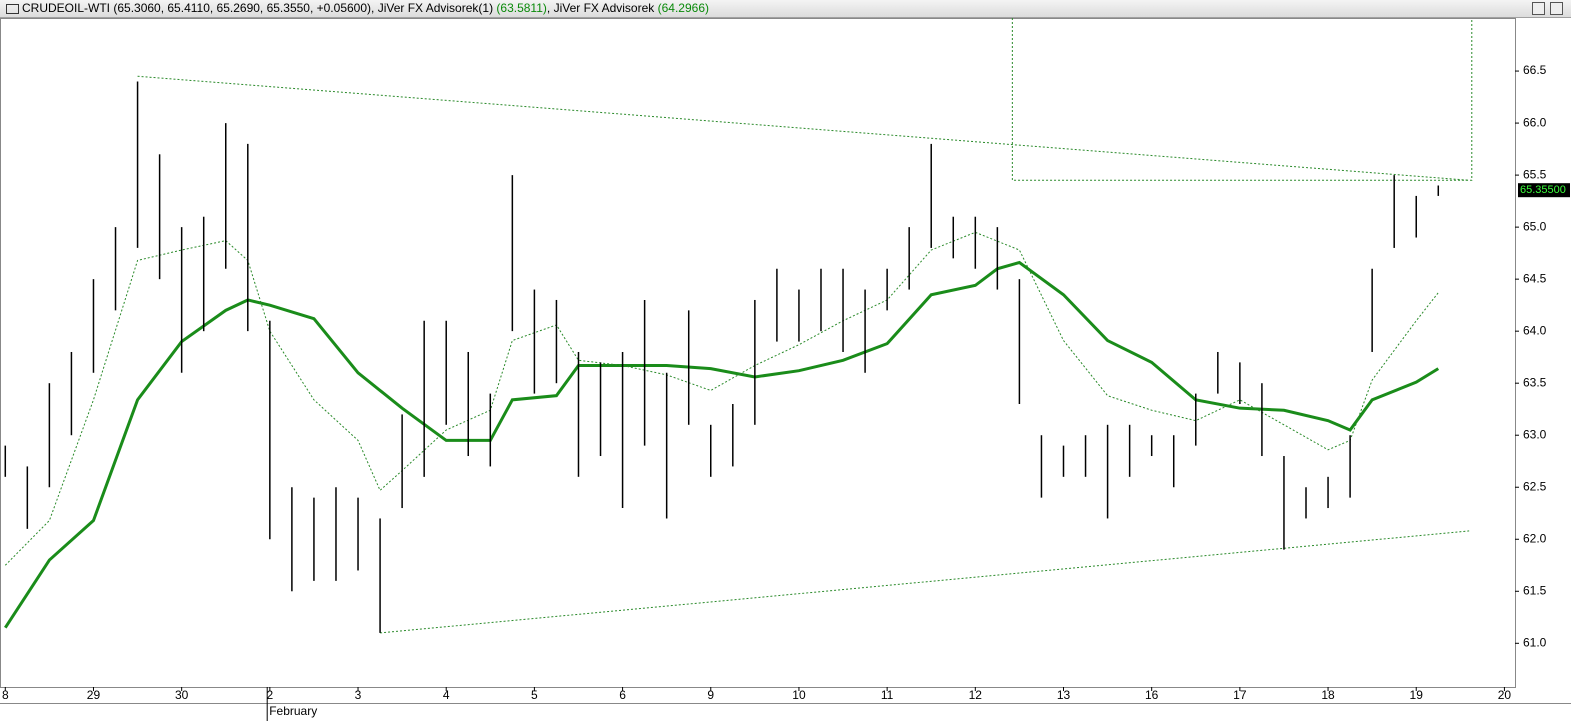  Describe the element at coordinates (1535, 486) in the screenshot. I see `y-tick-label: 62.5` at that location.